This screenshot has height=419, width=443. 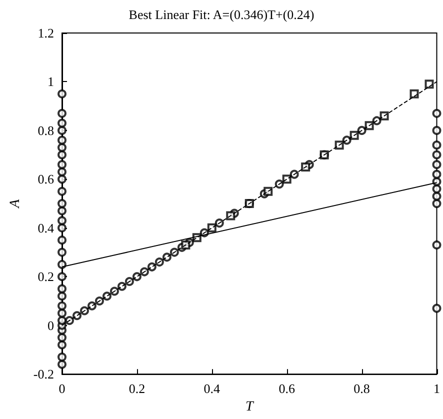 I want to click on y-tick-label: 0.4, so click(x=46, y=228).